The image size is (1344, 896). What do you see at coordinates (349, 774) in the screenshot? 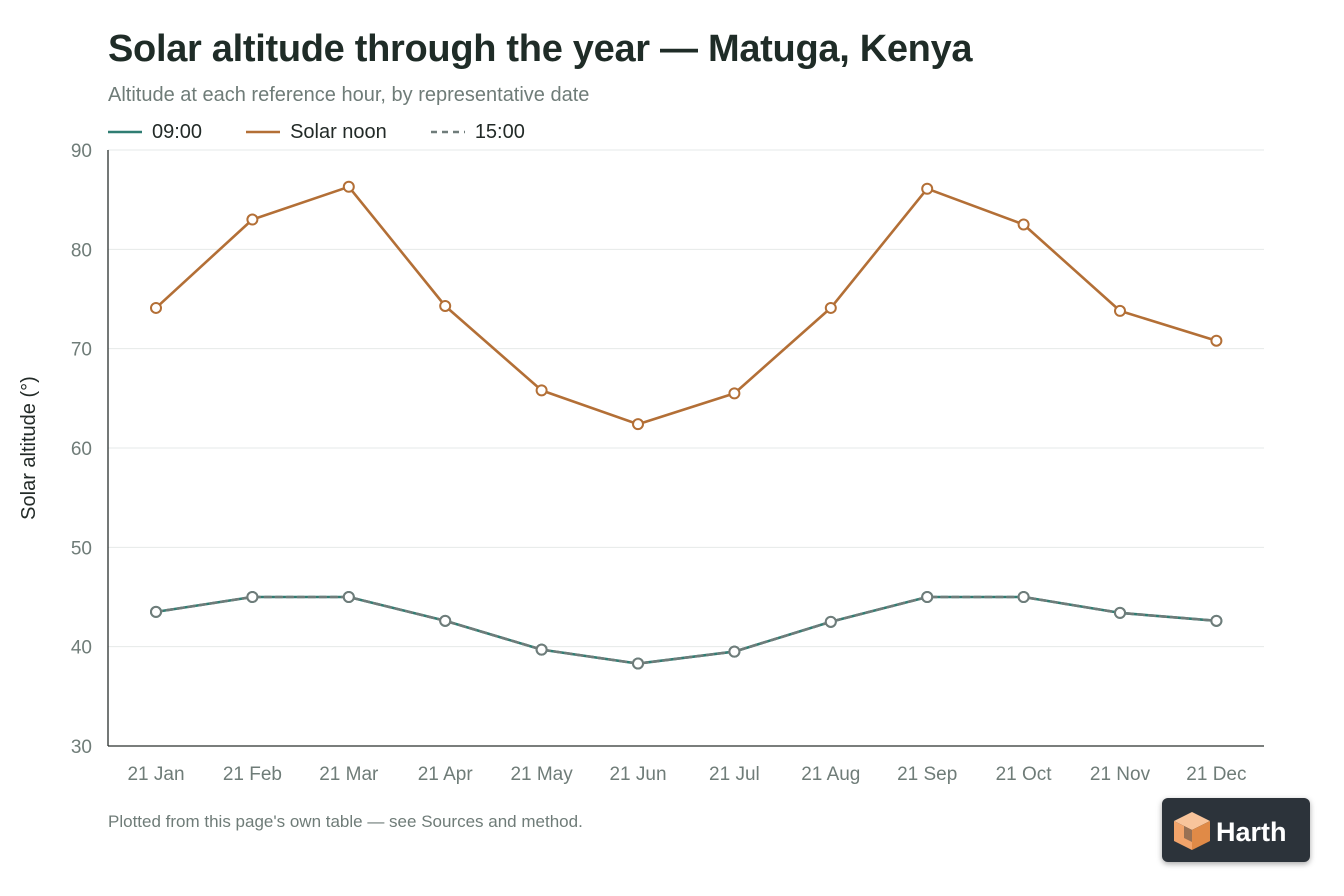
I see `x-tick-label-2: 21 Mar` at bounding box center [349, 774].